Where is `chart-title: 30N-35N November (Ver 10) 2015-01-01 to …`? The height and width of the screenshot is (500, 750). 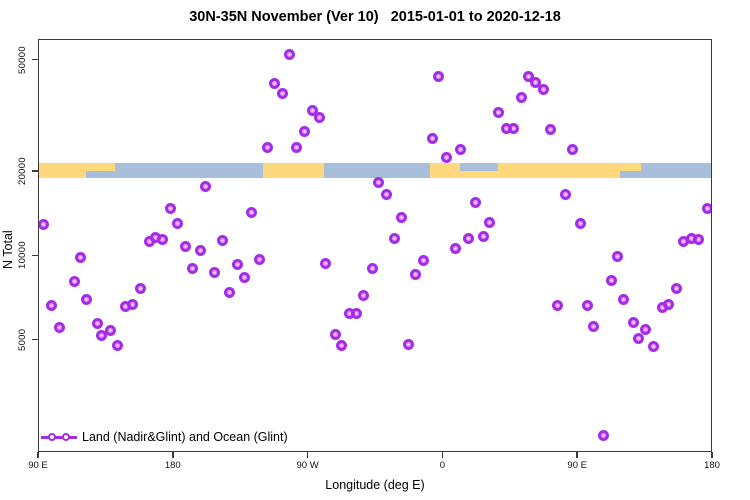
chart-title: 30N-35N November (Ver 10) 2015-01-01 to … is located at coordinates (375, 17).